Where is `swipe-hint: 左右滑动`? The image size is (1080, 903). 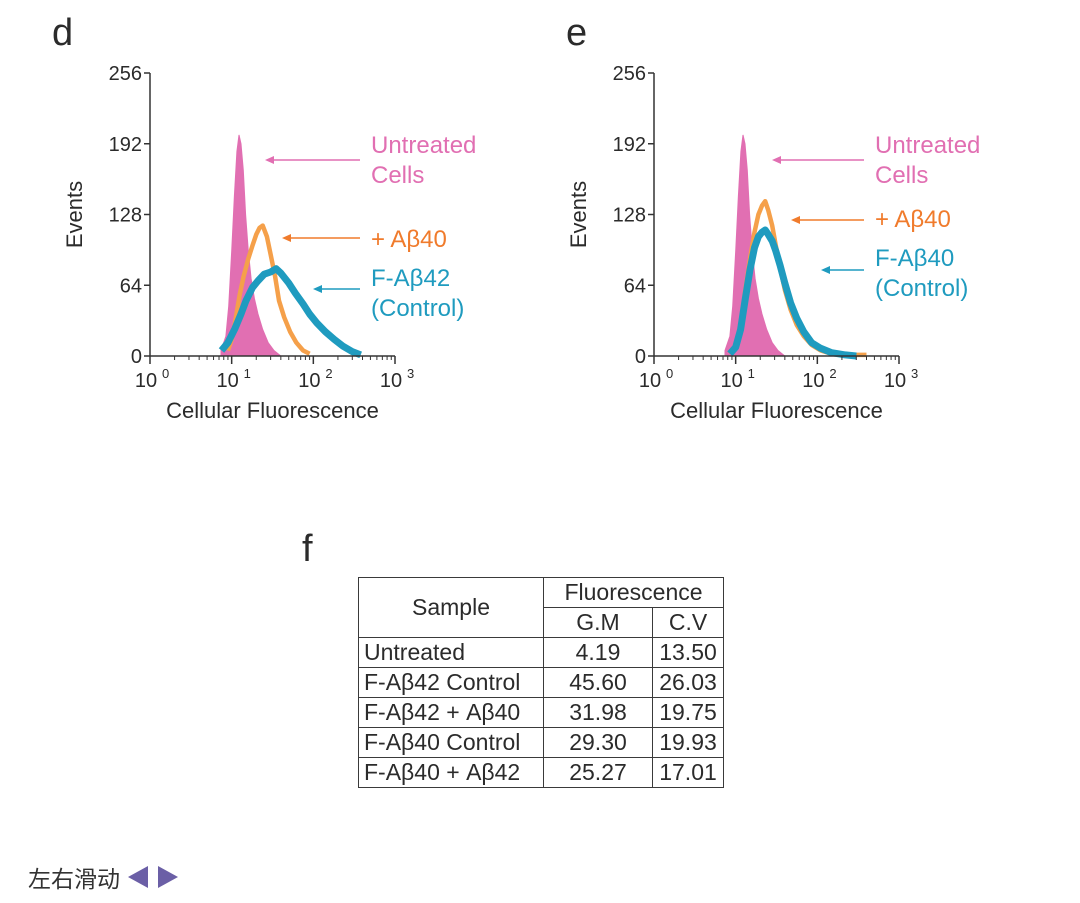 swipe-hint: 左右滑动 is located at coordinates (103, 877).